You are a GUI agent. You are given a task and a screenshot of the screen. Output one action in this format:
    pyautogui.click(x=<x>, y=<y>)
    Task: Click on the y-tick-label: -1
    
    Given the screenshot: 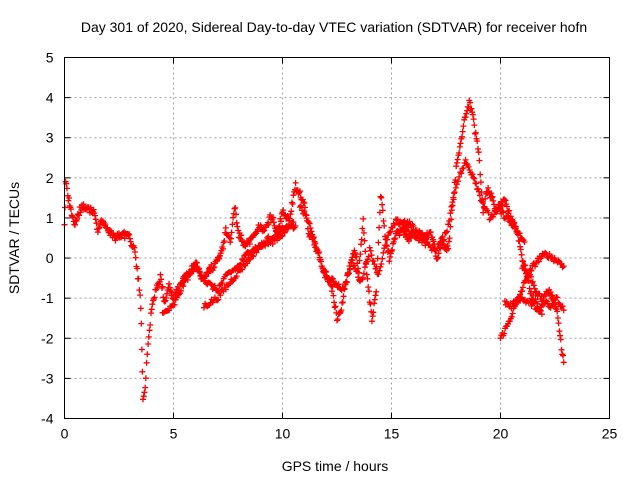 What is the action you would take?
    pyautogui.click(x=47, y=298)
    